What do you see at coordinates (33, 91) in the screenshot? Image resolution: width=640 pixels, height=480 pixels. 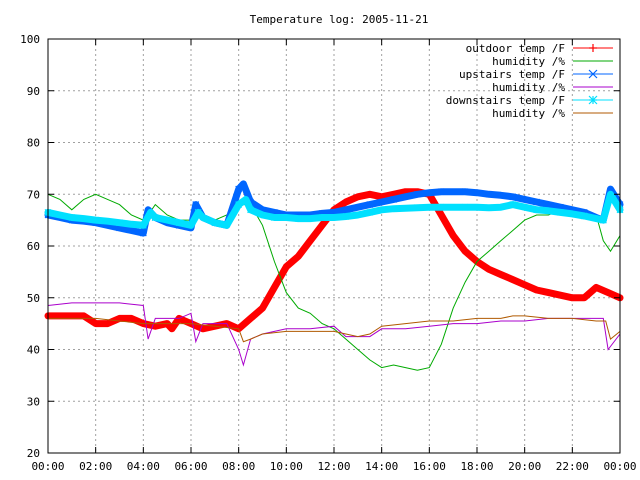 I see `y-tick-label: 90` at bounding box center [33, 91].